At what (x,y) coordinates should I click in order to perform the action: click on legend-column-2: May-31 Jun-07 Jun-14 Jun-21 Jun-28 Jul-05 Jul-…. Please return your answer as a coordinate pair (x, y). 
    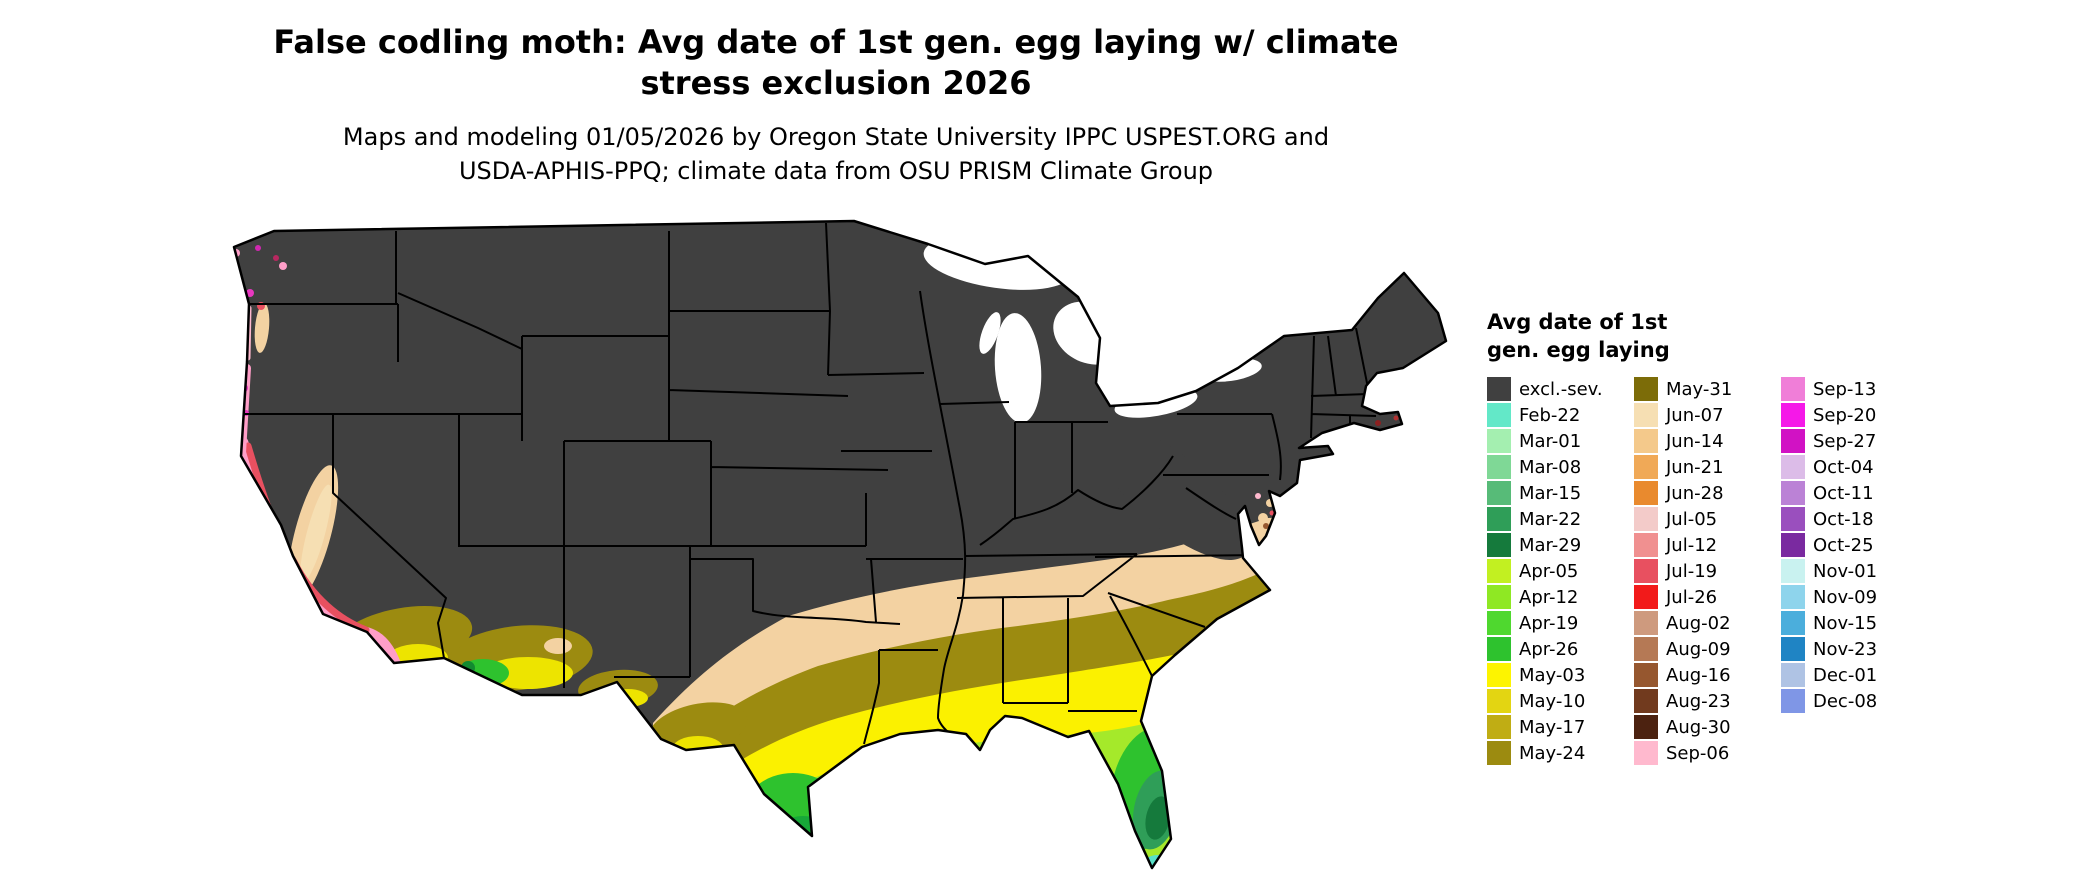
    Looking at the image, I should click on (1707, 571).